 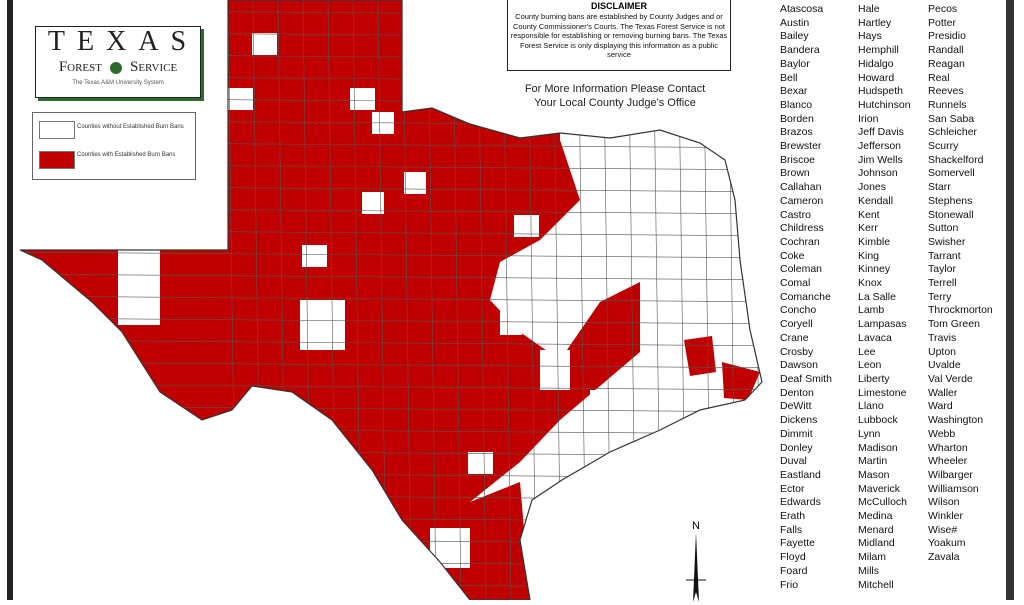 I want to click on county-list-item: Foard, so click(x=794, y=570).